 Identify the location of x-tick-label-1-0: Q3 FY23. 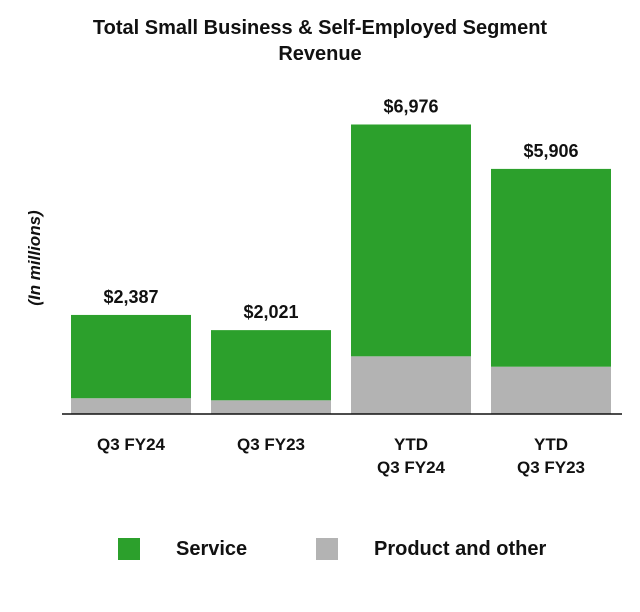
(271, 444).